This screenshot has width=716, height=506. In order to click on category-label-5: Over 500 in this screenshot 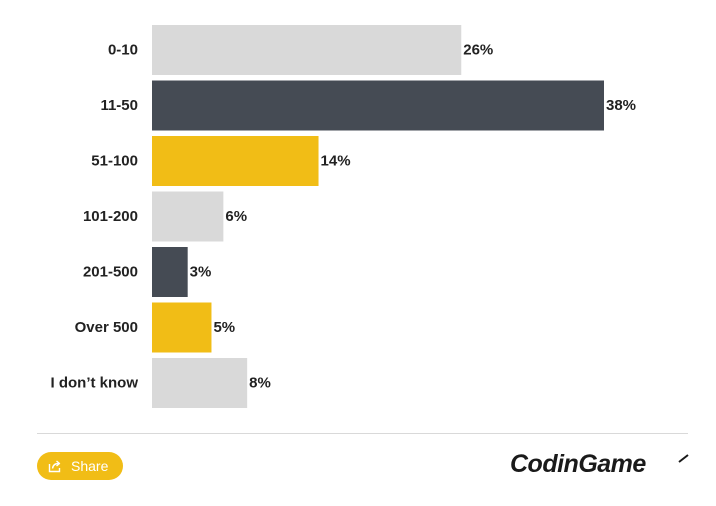, I will do `click(106, 327)`.